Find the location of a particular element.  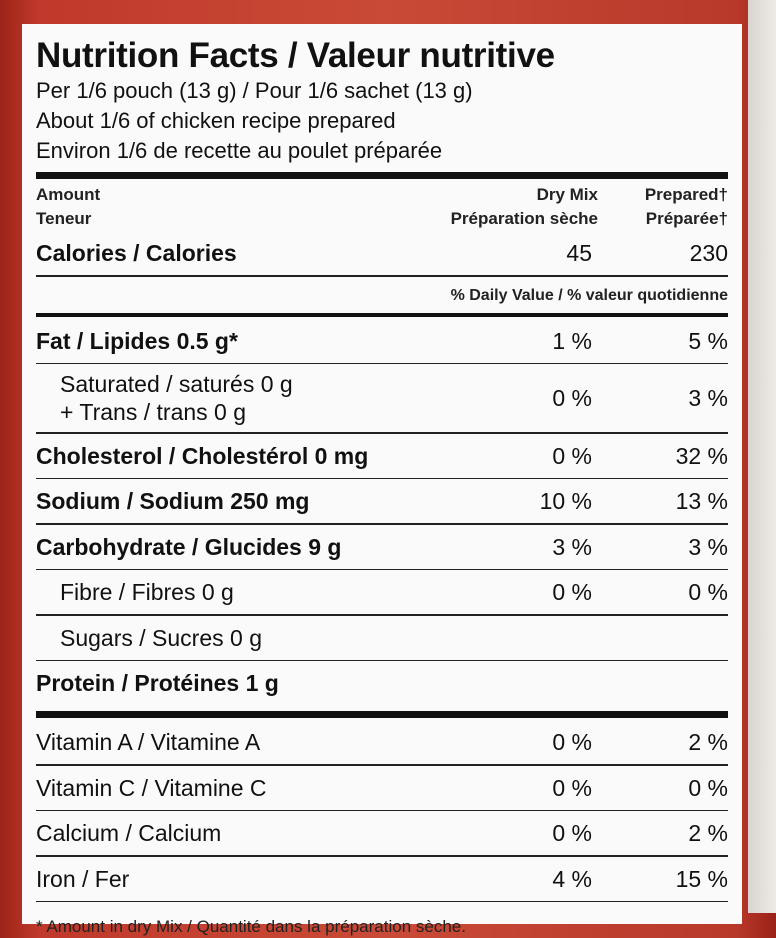

cholesterol-label: Cholesterol / Cholestérol 0 mg is located at coordinates (202, 455).